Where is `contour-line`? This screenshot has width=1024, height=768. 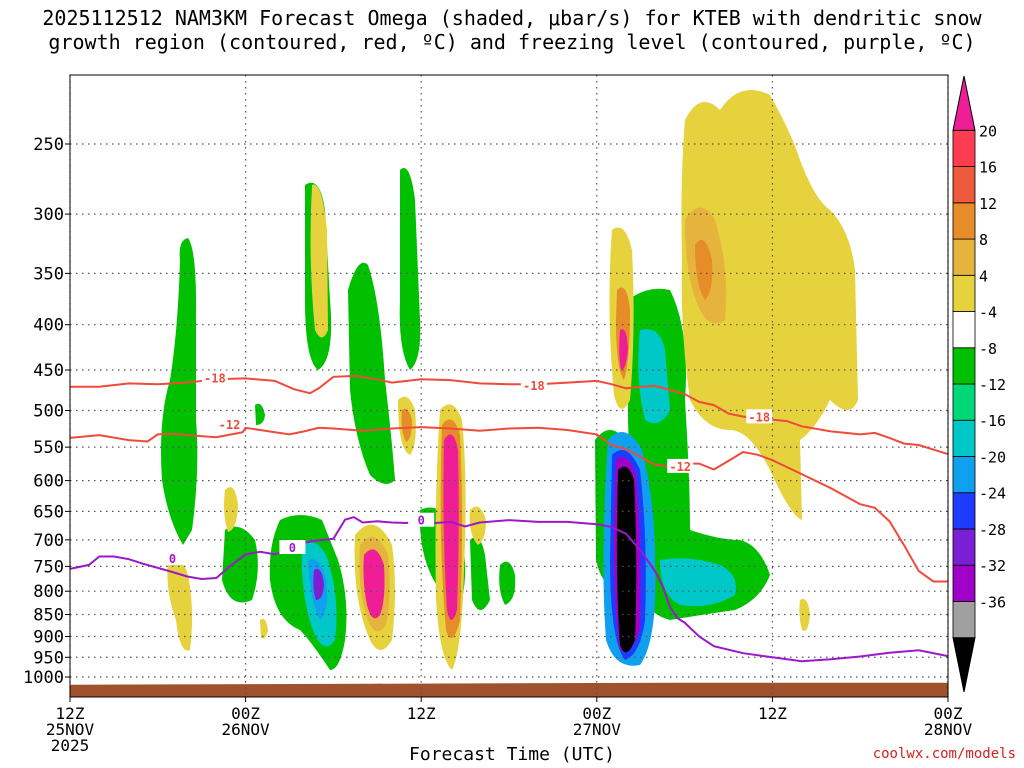
contour-line is located at coordinates (509, 415).